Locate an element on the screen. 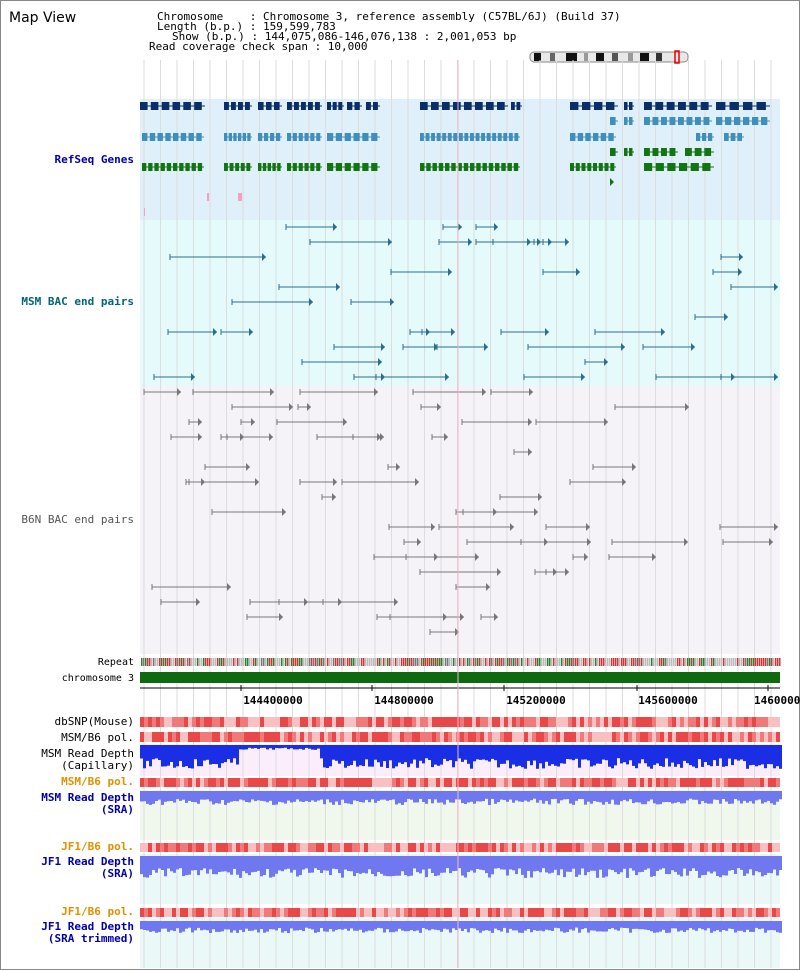 The height and width of the screenshot is (970, 800). repeat-label: Repeat is located at coordinates (116, 662).